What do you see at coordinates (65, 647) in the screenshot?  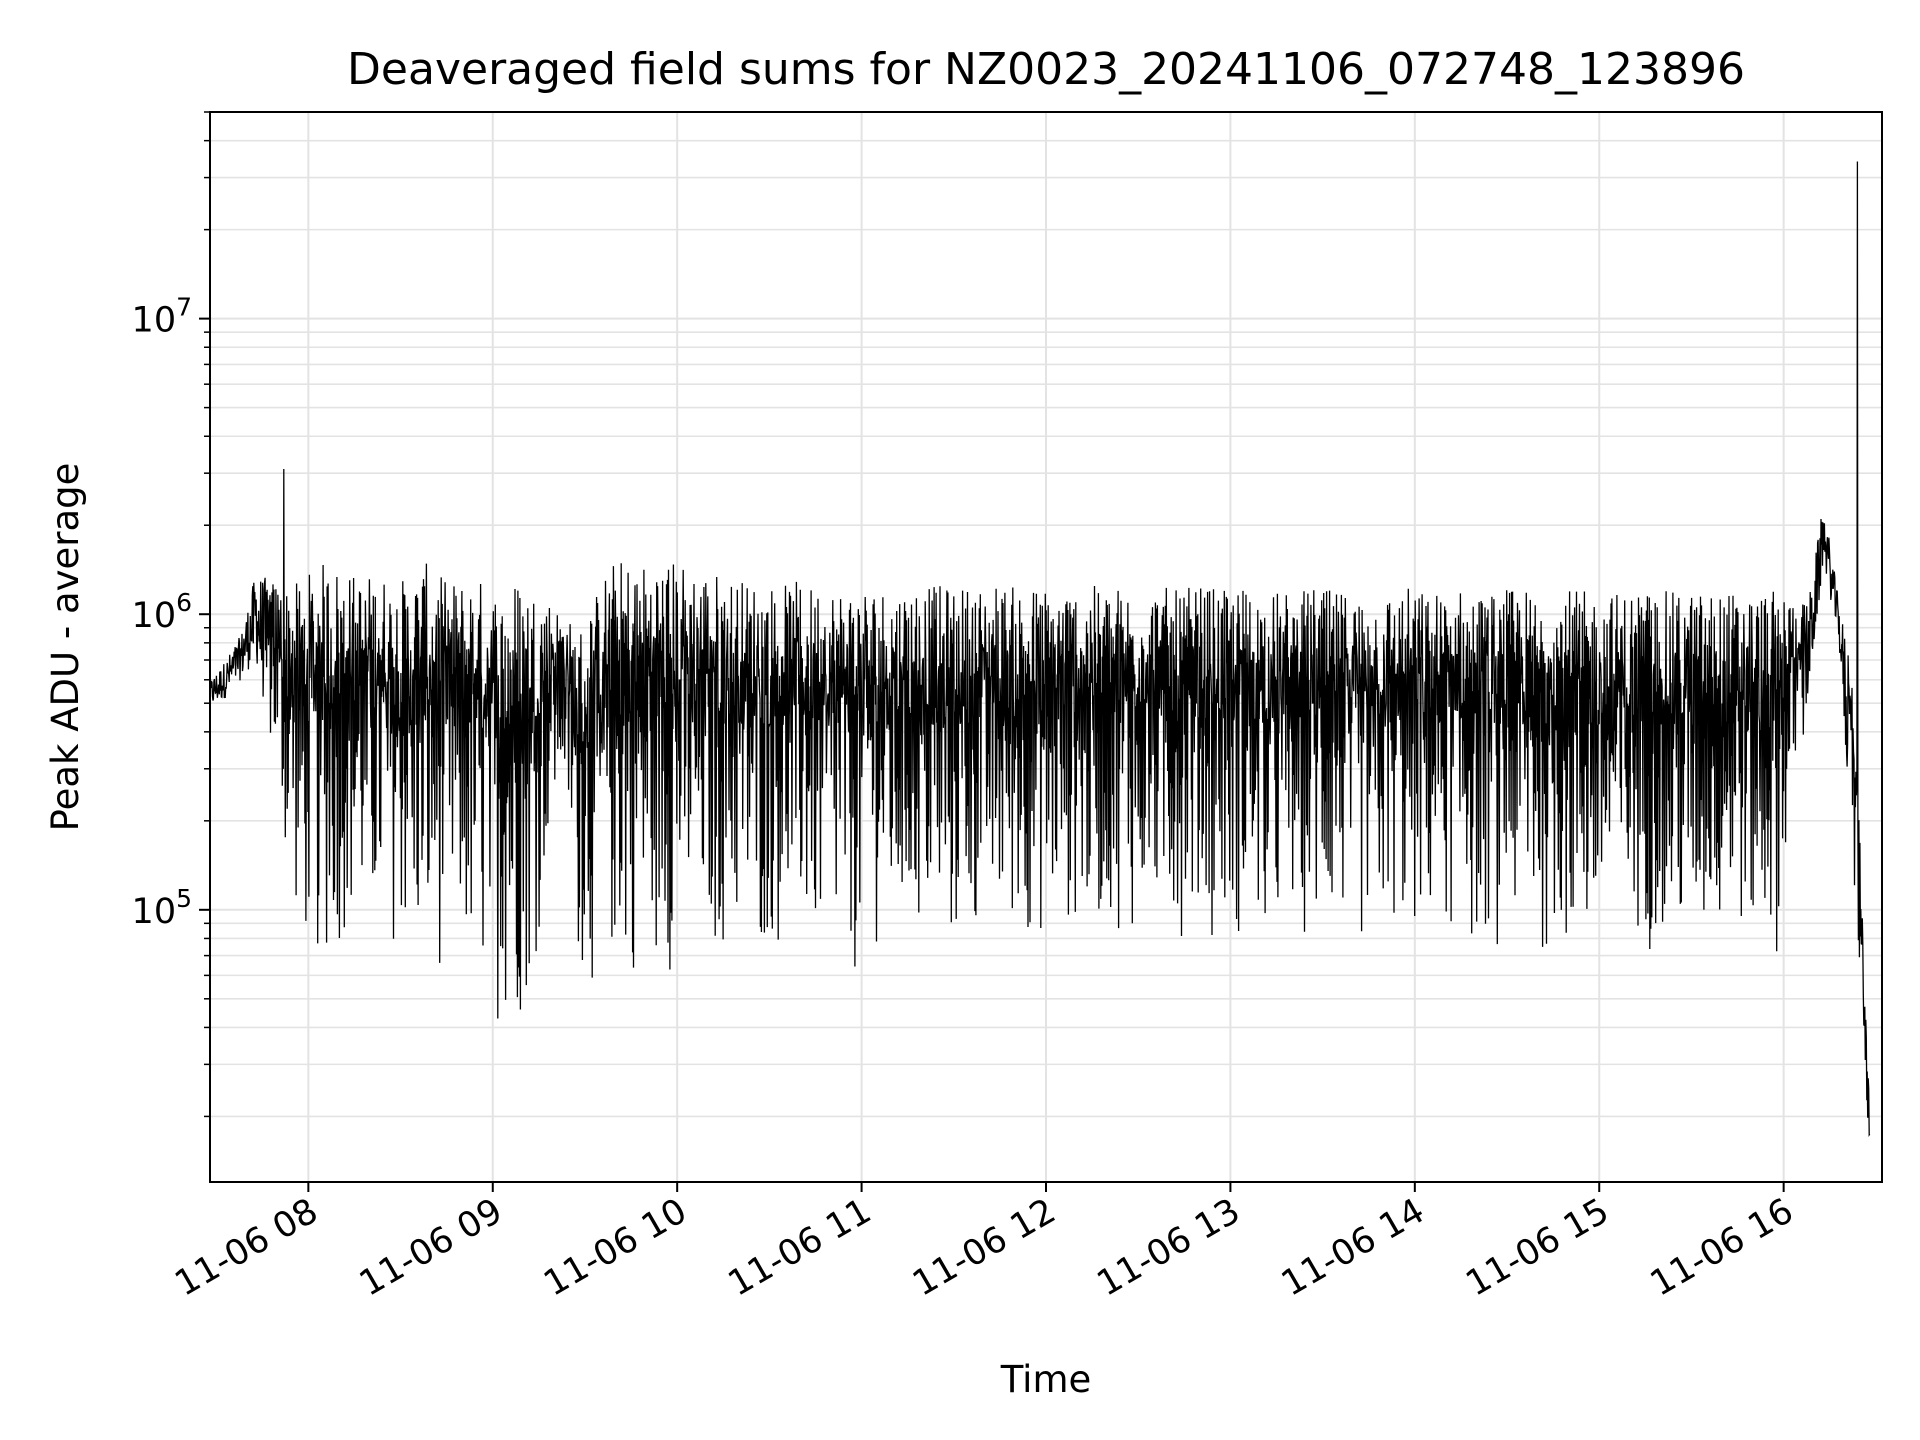 I see `y-axis-label: Peak ADU - average` at bounding box center [65, 647].